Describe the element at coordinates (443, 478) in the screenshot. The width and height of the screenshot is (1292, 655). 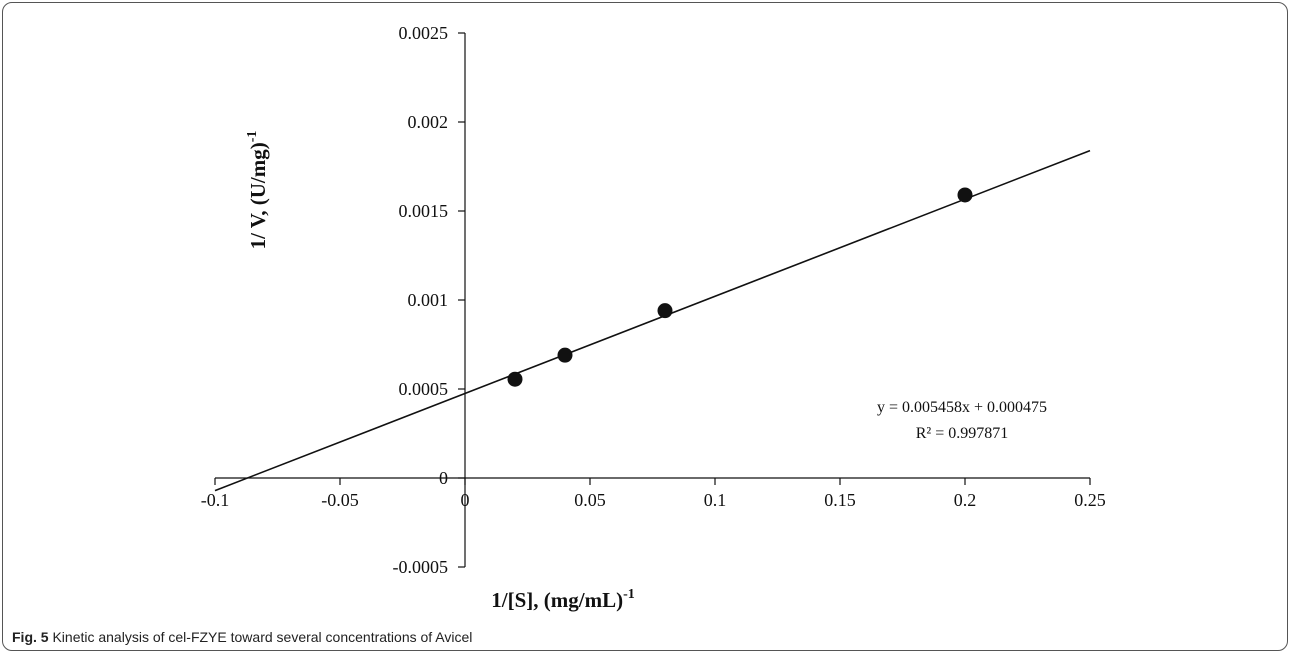
I see `y-tick-label: 0` at that location.